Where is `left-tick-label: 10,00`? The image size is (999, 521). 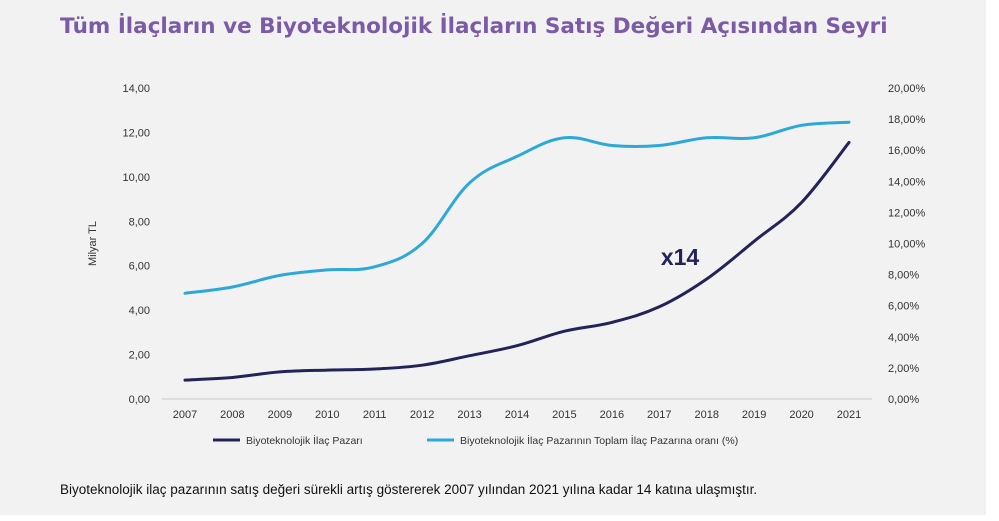
left-tick-label: 10,00 is located at coordinates (136, 178).